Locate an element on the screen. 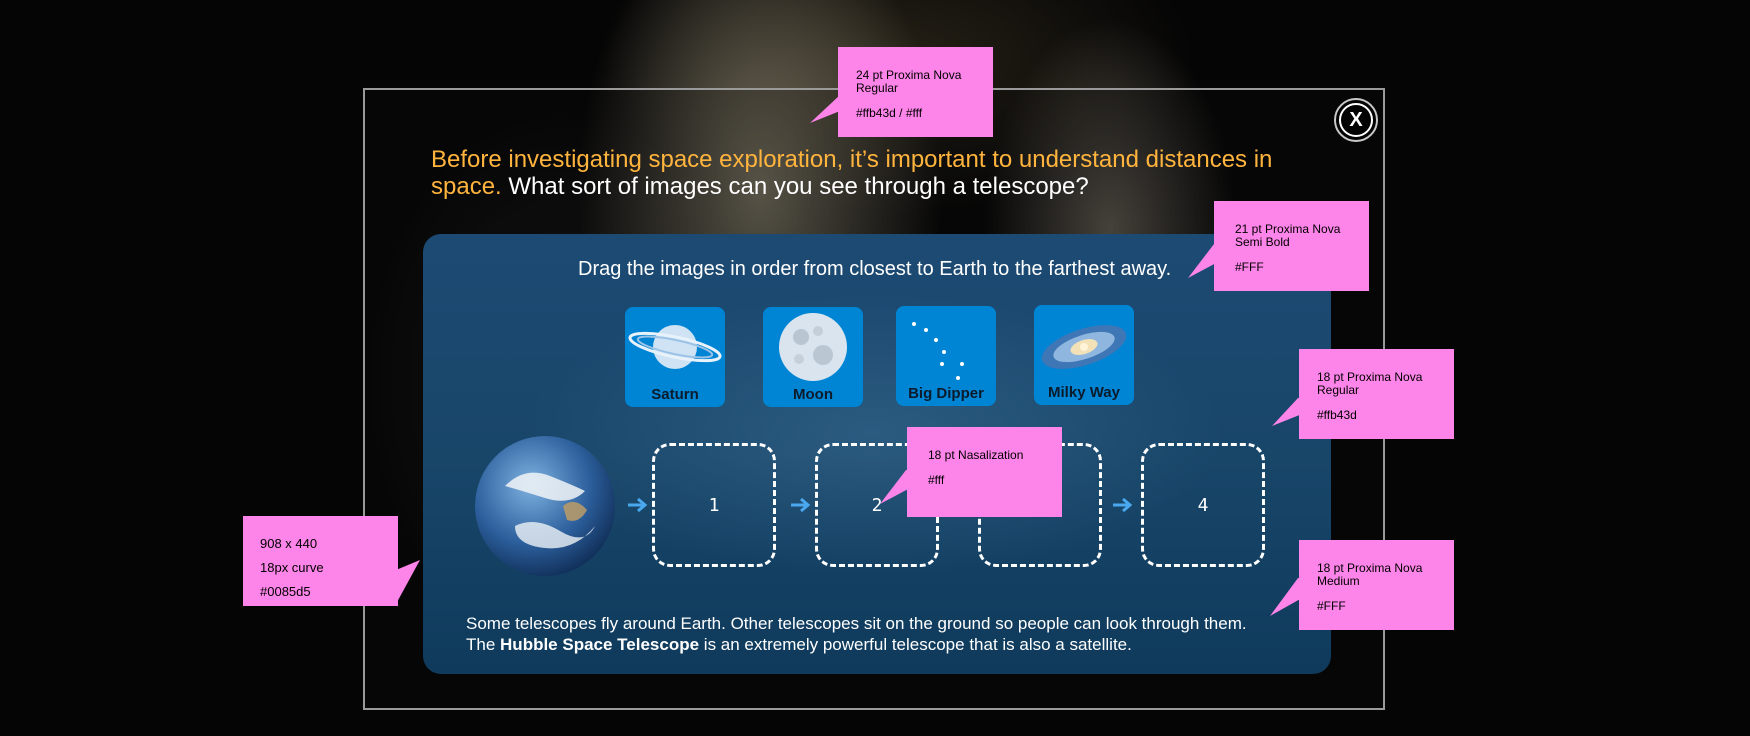  tile-big-dipper: Big Dipper is located at coordinates (946, 356).